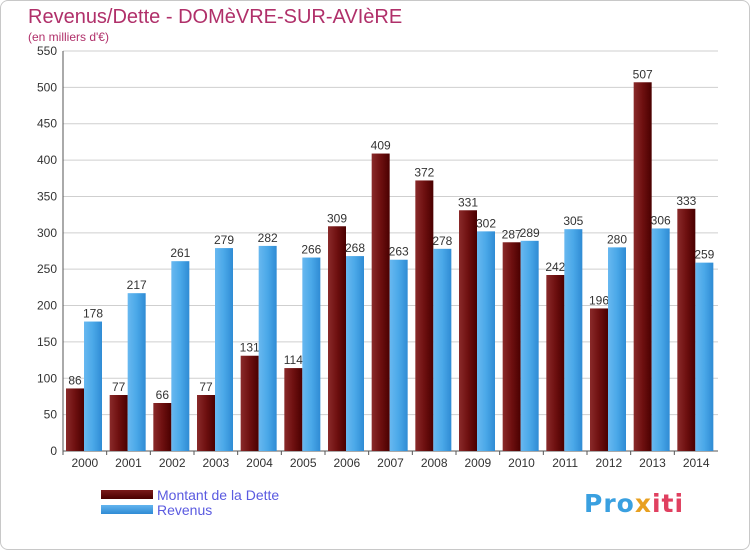 The width and height of the screenshot is (750, 550). Describe the element at coordinates (355, 248) in the screenshot. I see `data-label-revenus: 268` at that location.